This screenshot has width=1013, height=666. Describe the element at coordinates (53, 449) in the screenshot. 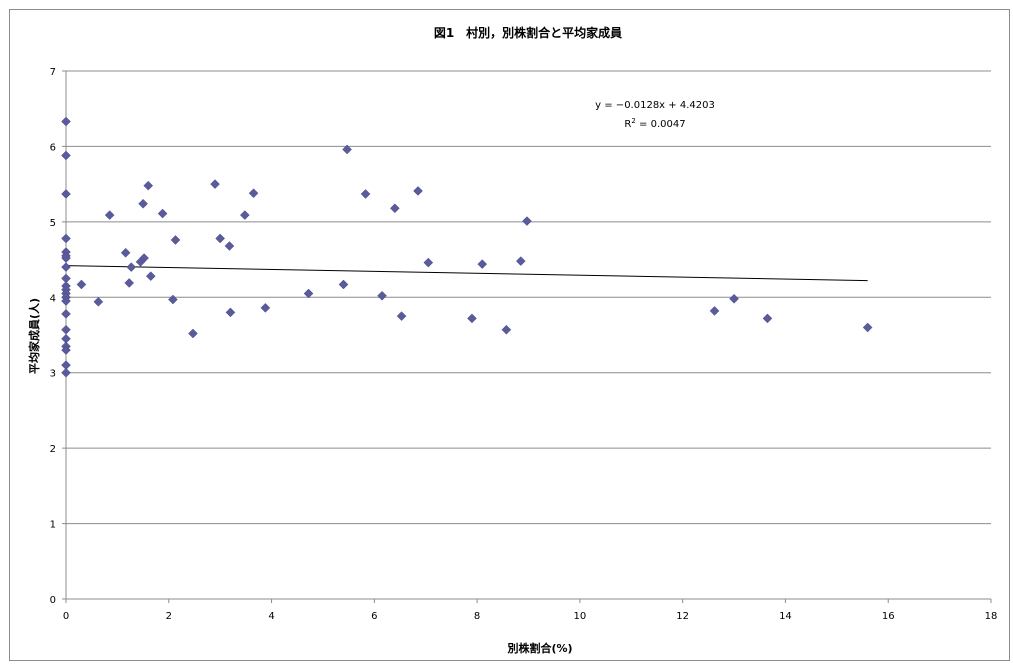

I see `y-tick-label: 2` at that location.